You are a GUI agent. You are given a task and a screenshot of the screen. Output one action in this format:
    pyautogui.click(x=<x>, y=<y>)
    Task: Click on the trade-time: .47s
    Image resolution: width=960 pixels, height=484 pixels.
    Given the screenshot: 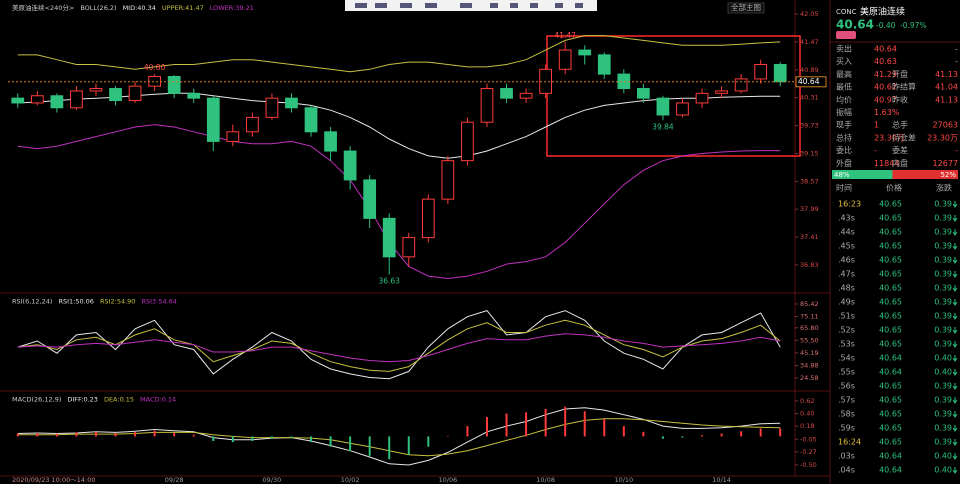 What is the action you would take?
    pyautogui.click(x=846, y=274)
    